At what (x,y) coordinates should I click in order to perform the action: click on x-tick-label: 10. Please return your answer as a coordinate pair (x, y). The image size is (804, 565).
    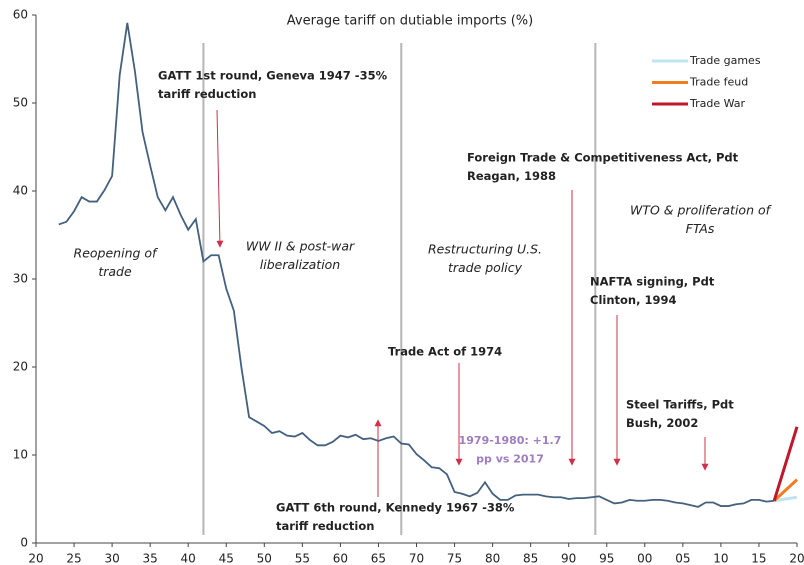
    Looking at the image, I should click on (720, 558).